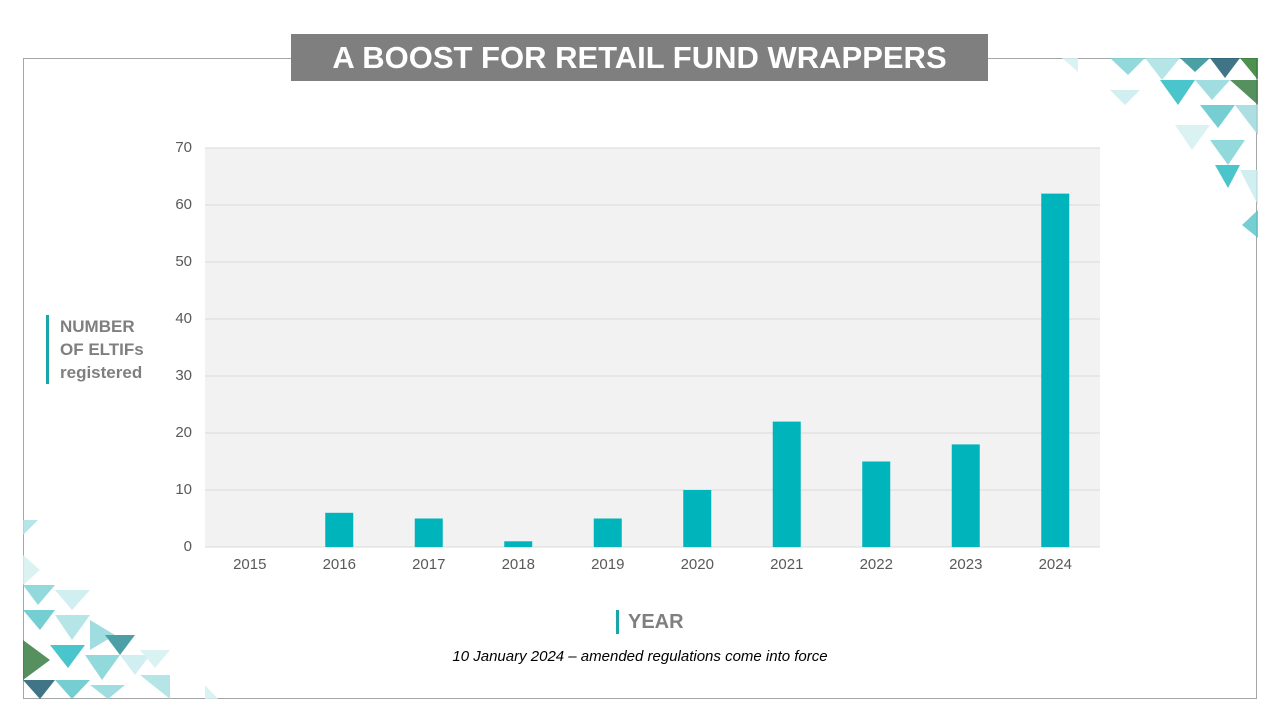  I want to click on x-tick-label: 2017, so click(428, 564).